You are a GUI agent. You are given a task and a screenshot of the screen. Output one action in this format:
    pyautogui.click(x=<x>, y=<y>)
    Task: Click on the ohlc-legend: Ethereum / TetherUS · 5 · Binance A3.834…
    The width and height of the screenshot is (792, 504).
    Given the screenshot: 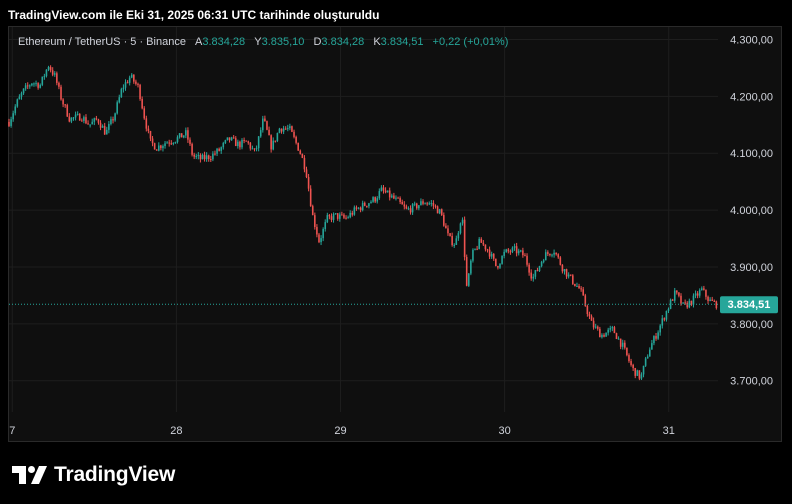 What is the action you would take?
    pyautogui.click(x=263, y=42)
    